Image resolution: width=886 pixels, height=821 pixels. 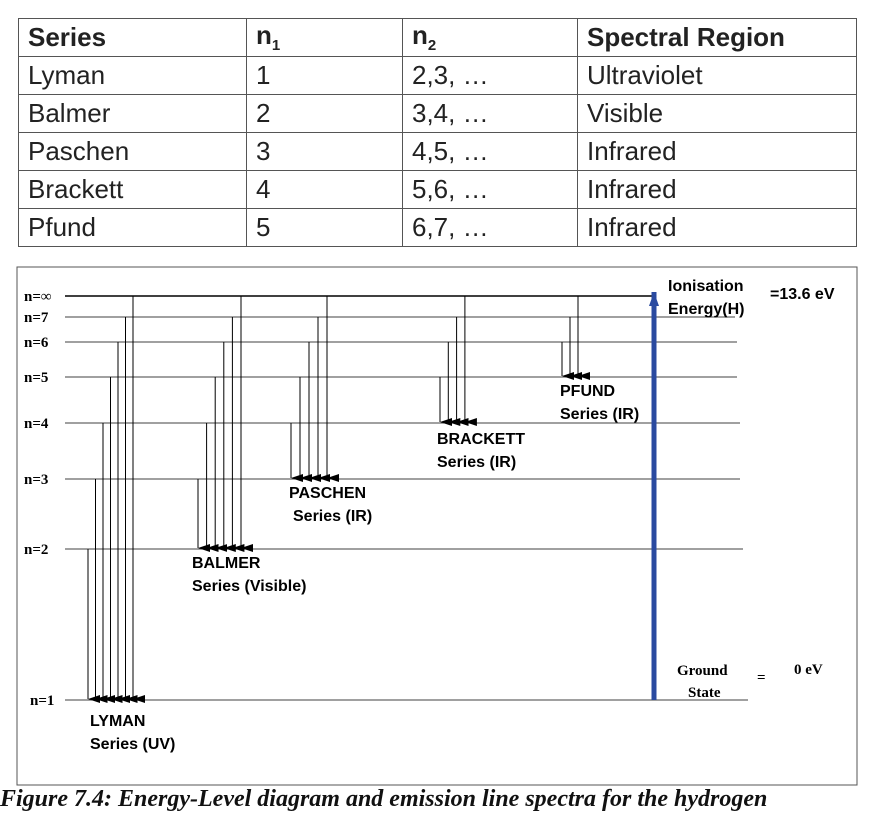 What do you see at coordinates (324, 151) in the screenshot?
I see `table-cell: 3` at bounding box center [324, 151].